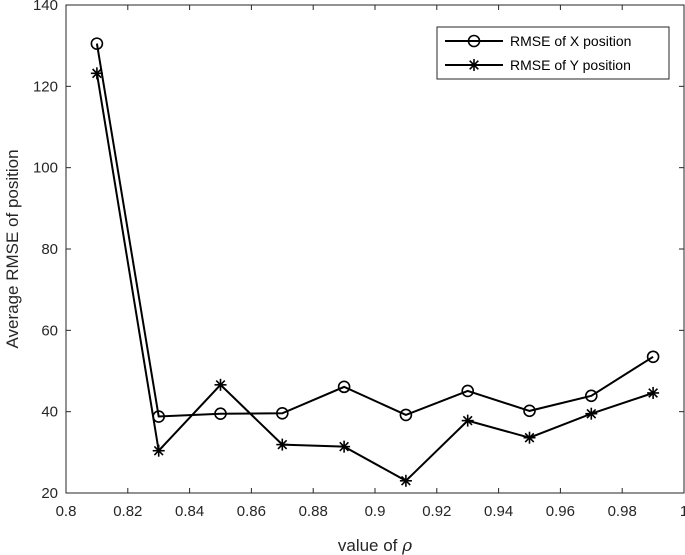 This screenshot has width=685, height=555. What do you see at coordinates (49, 493) in the screenshot?
I see `y-tick-label: 20` at bounding box center [49, 493].